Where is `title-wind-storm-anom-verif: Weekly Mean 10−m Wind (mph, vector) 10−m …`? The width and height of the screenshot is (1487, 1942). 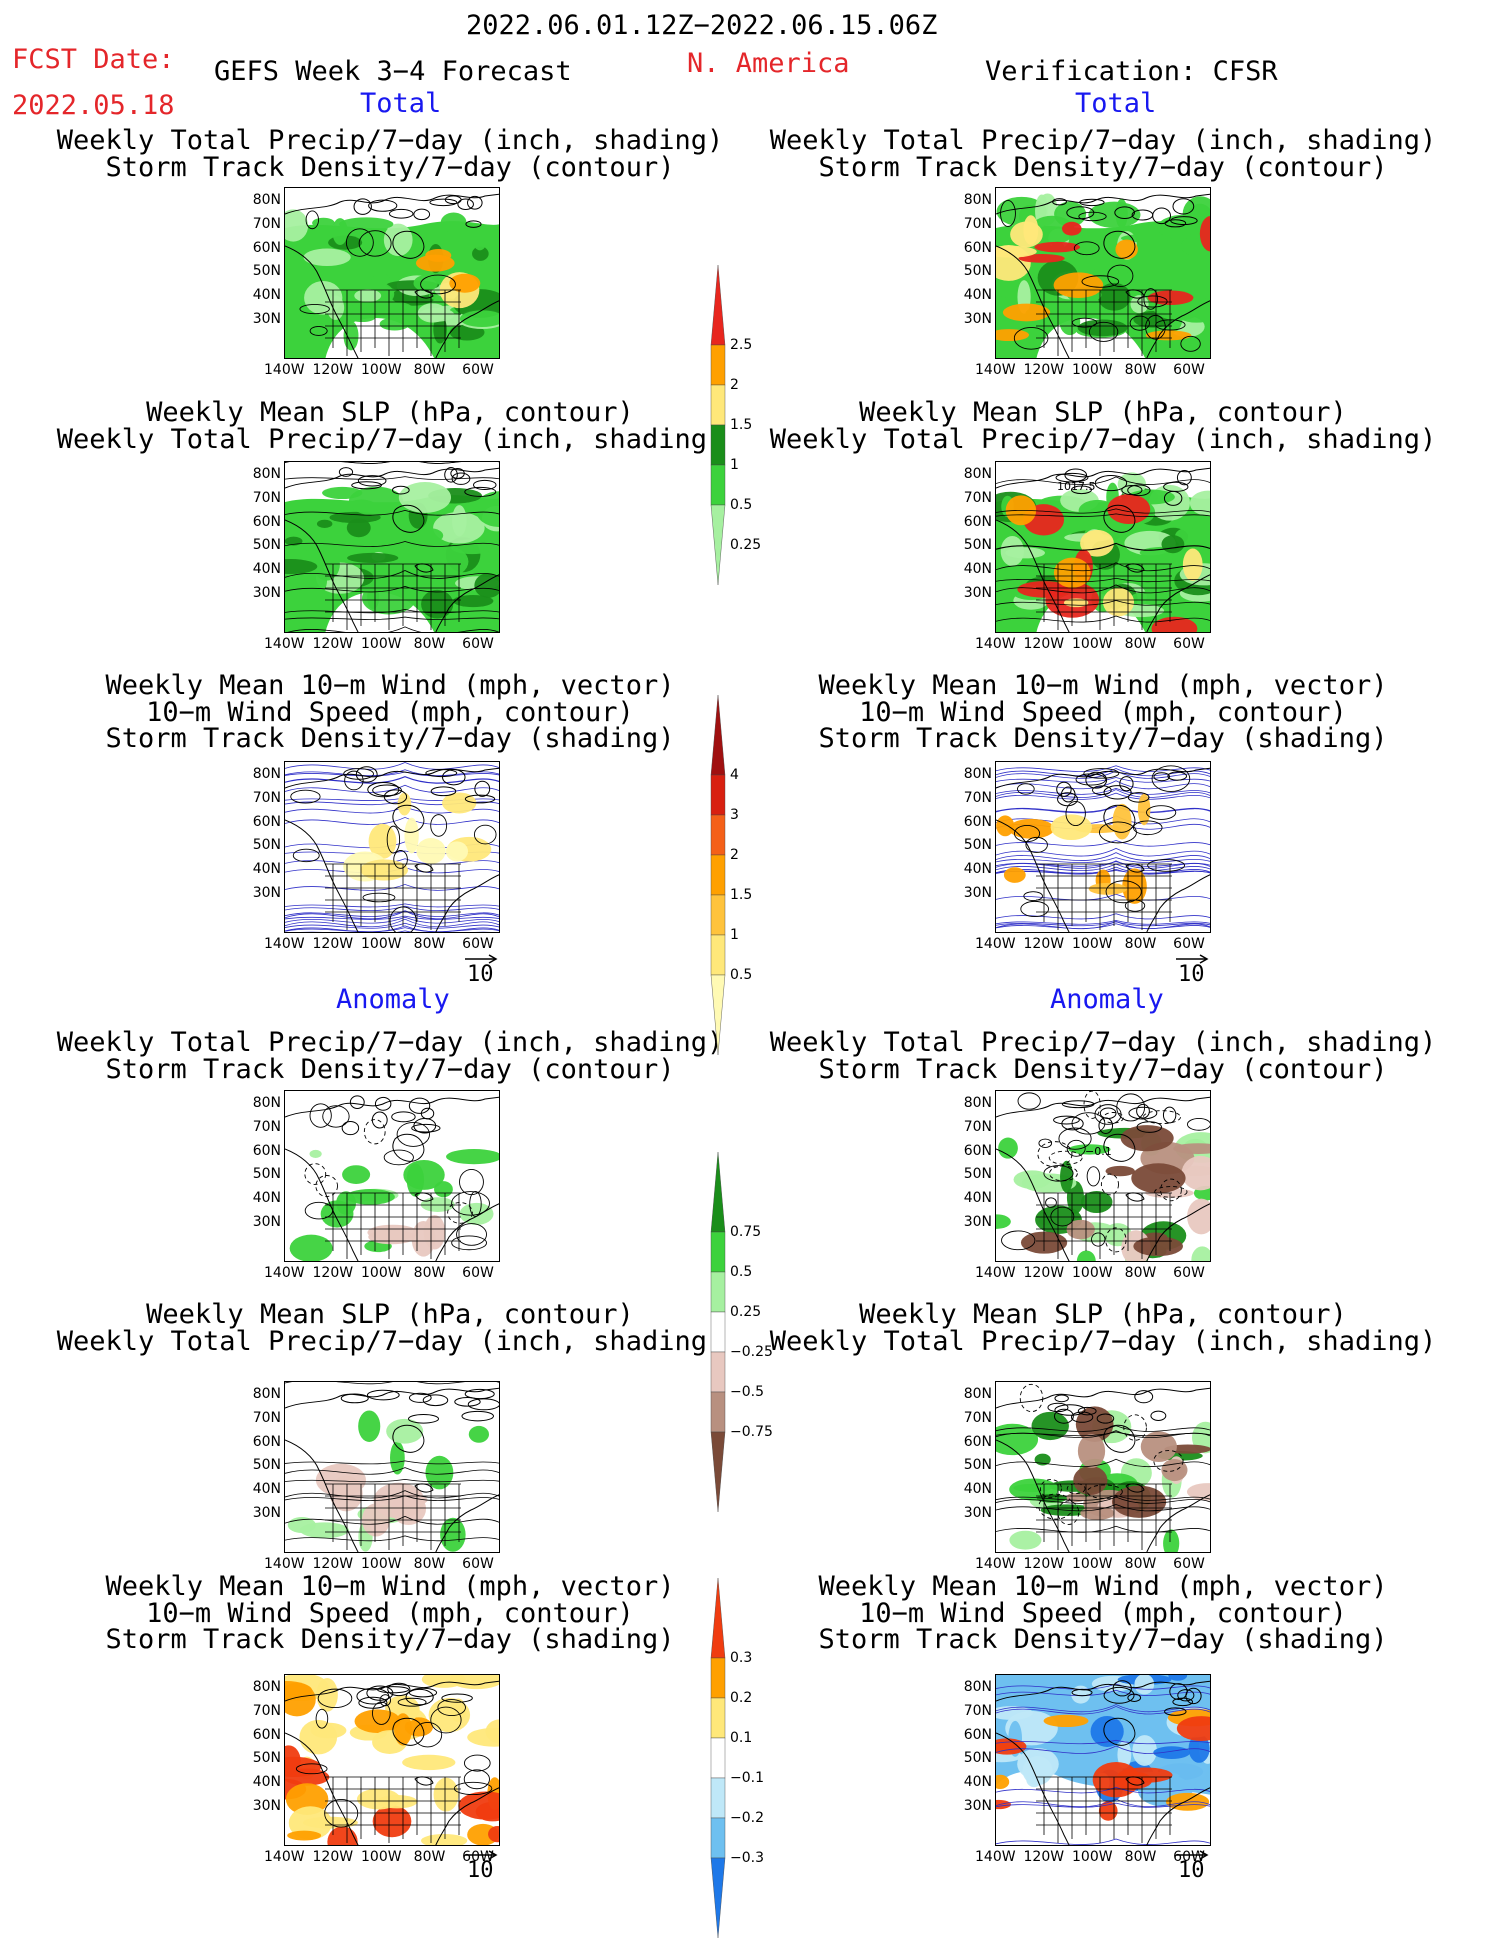
title-wind-storm-anom-verif: Weekly Mean 10−m Wind (mph, vector) 10−m … is located at coordinates (1095, 1612).